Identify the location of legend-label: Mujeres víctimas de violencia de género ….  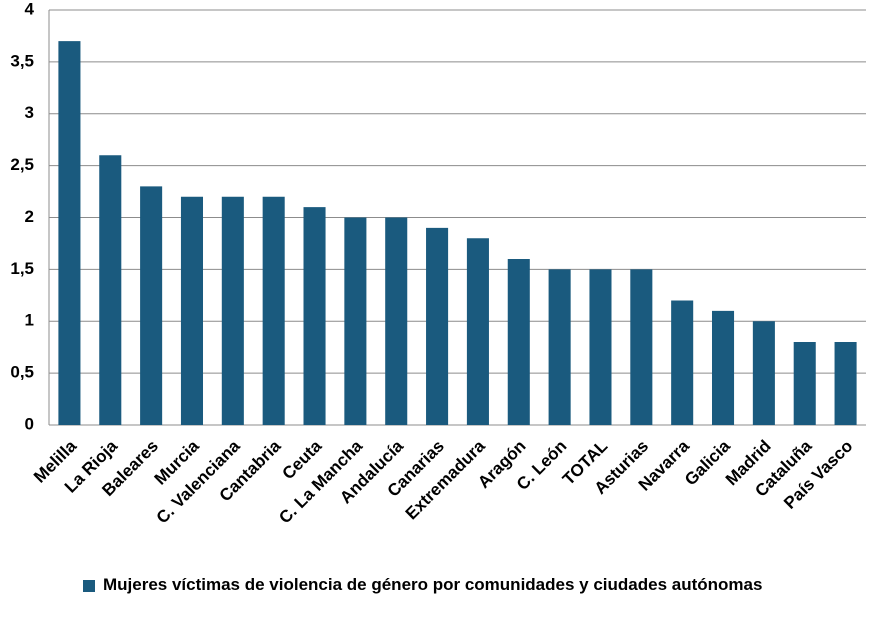
(433, 584).